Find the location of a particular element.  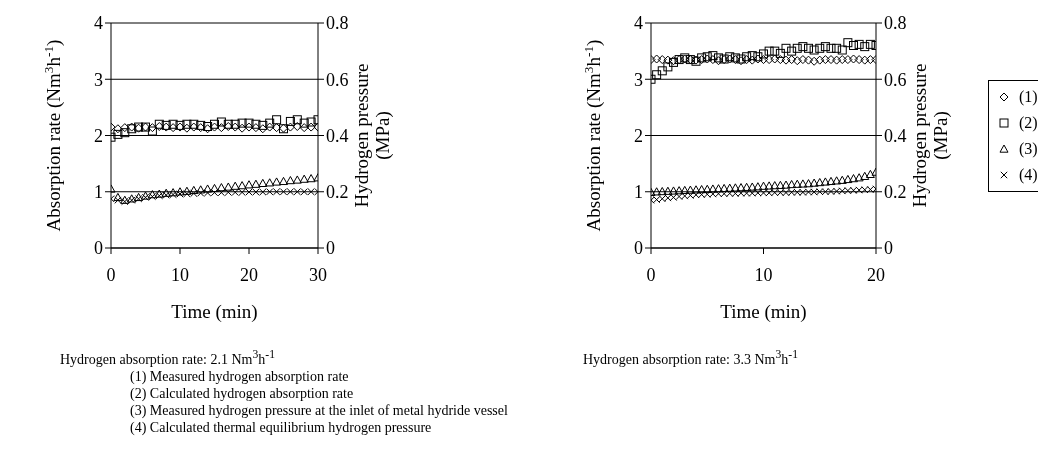

y-tick-label: 2 is located at coordinates (638, 135).